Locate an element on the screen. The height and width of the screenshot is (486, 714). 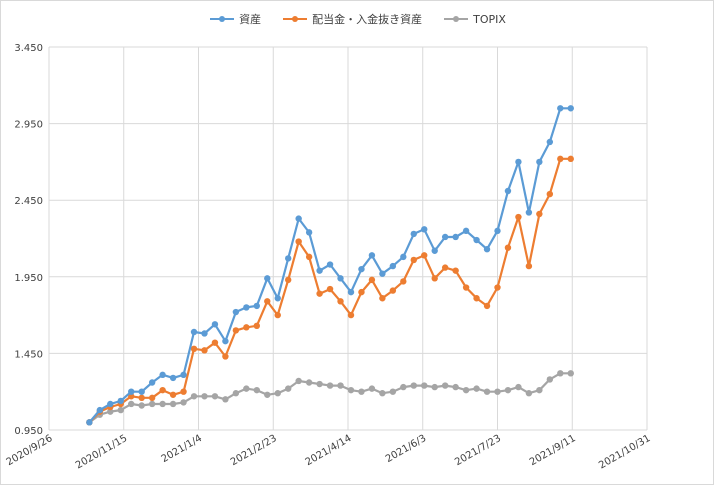
x-tick-label: 2020/11/15 is located at coordinates (101, 452).